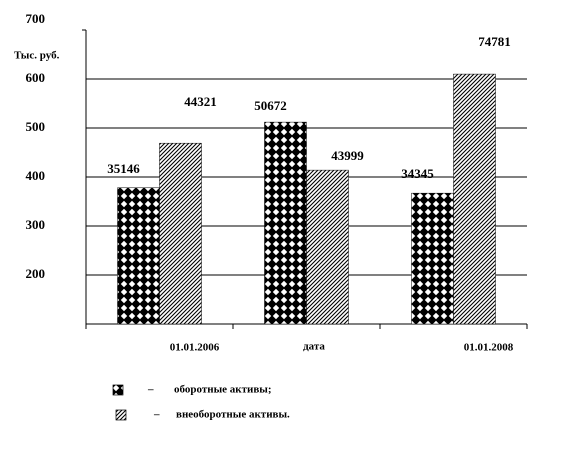  I want to click on bar-annotation: 35146, so click(123, 168).